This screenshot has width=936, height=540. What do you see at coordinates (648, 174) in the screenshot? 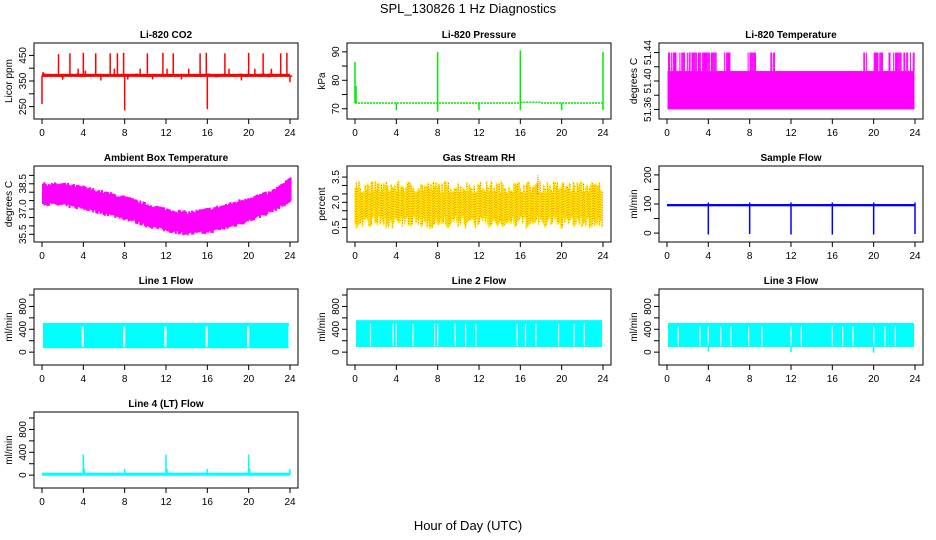
I see `y-tick-label: 200` at bounding box center [648, 174].